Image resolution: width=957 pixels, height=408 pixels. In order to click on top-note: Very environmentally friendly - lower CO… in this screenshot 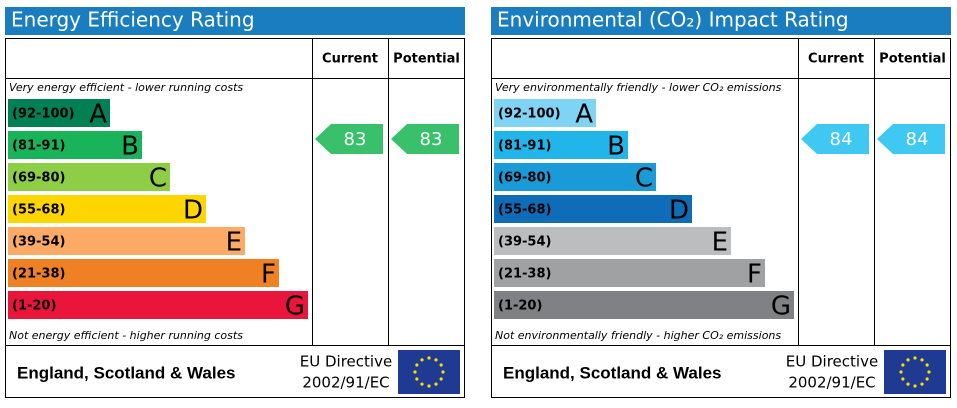, I will do `click(638, 87)`.